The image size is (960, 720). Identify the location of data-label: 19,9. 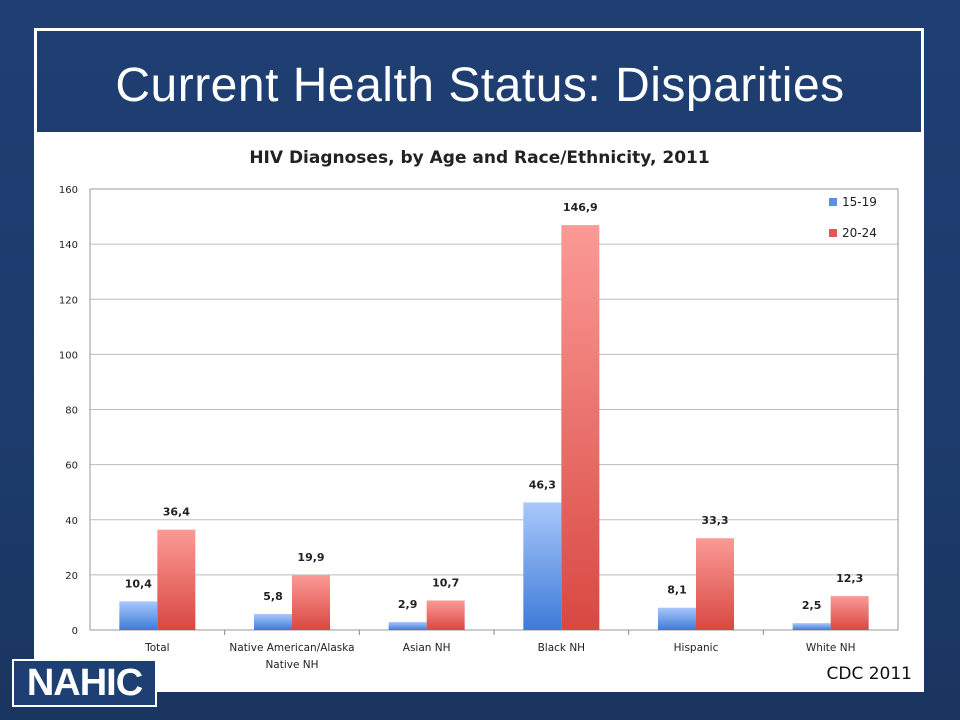
(310, 557).